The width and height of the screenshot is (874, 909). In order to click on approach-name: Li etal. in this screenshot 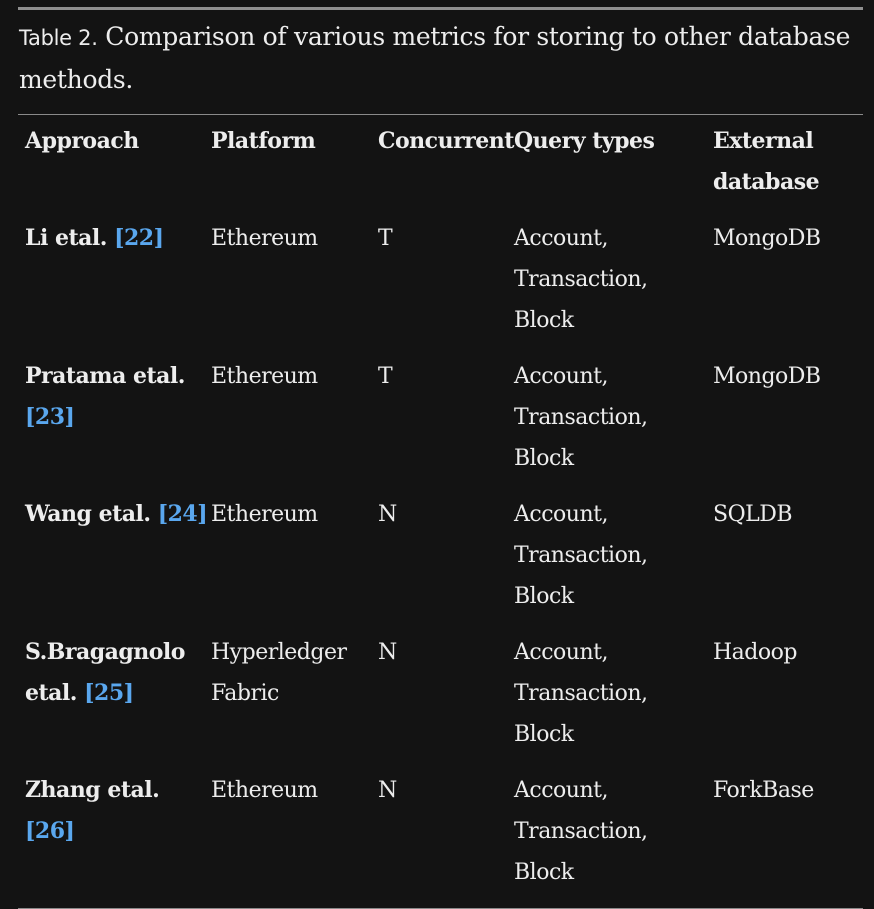, I will do `click(66, 238)`.